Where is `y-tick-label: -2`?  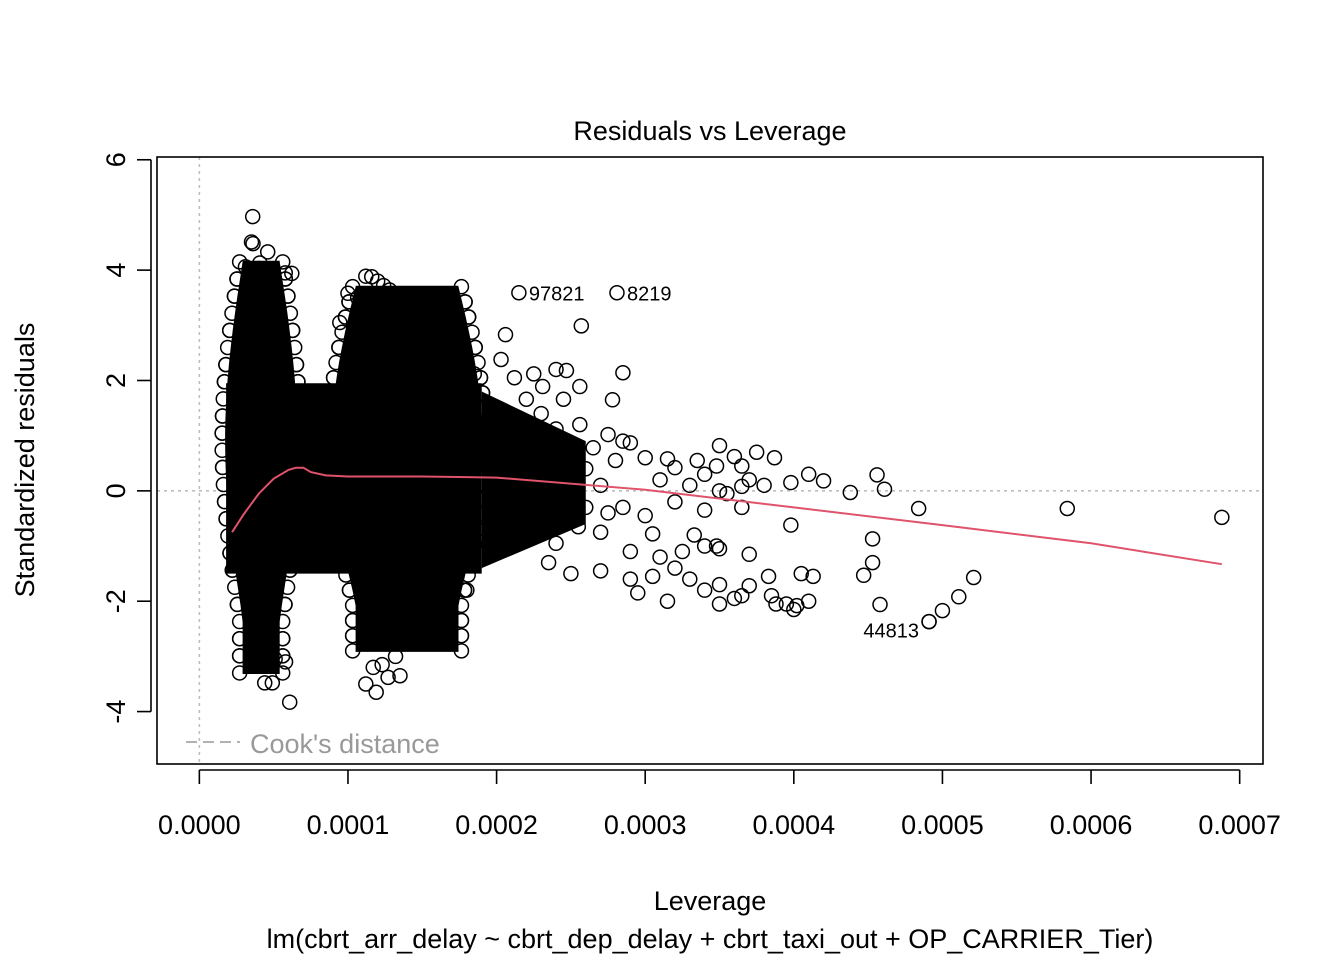 y-tick-label: -2 is located at coordinates (116, 601).